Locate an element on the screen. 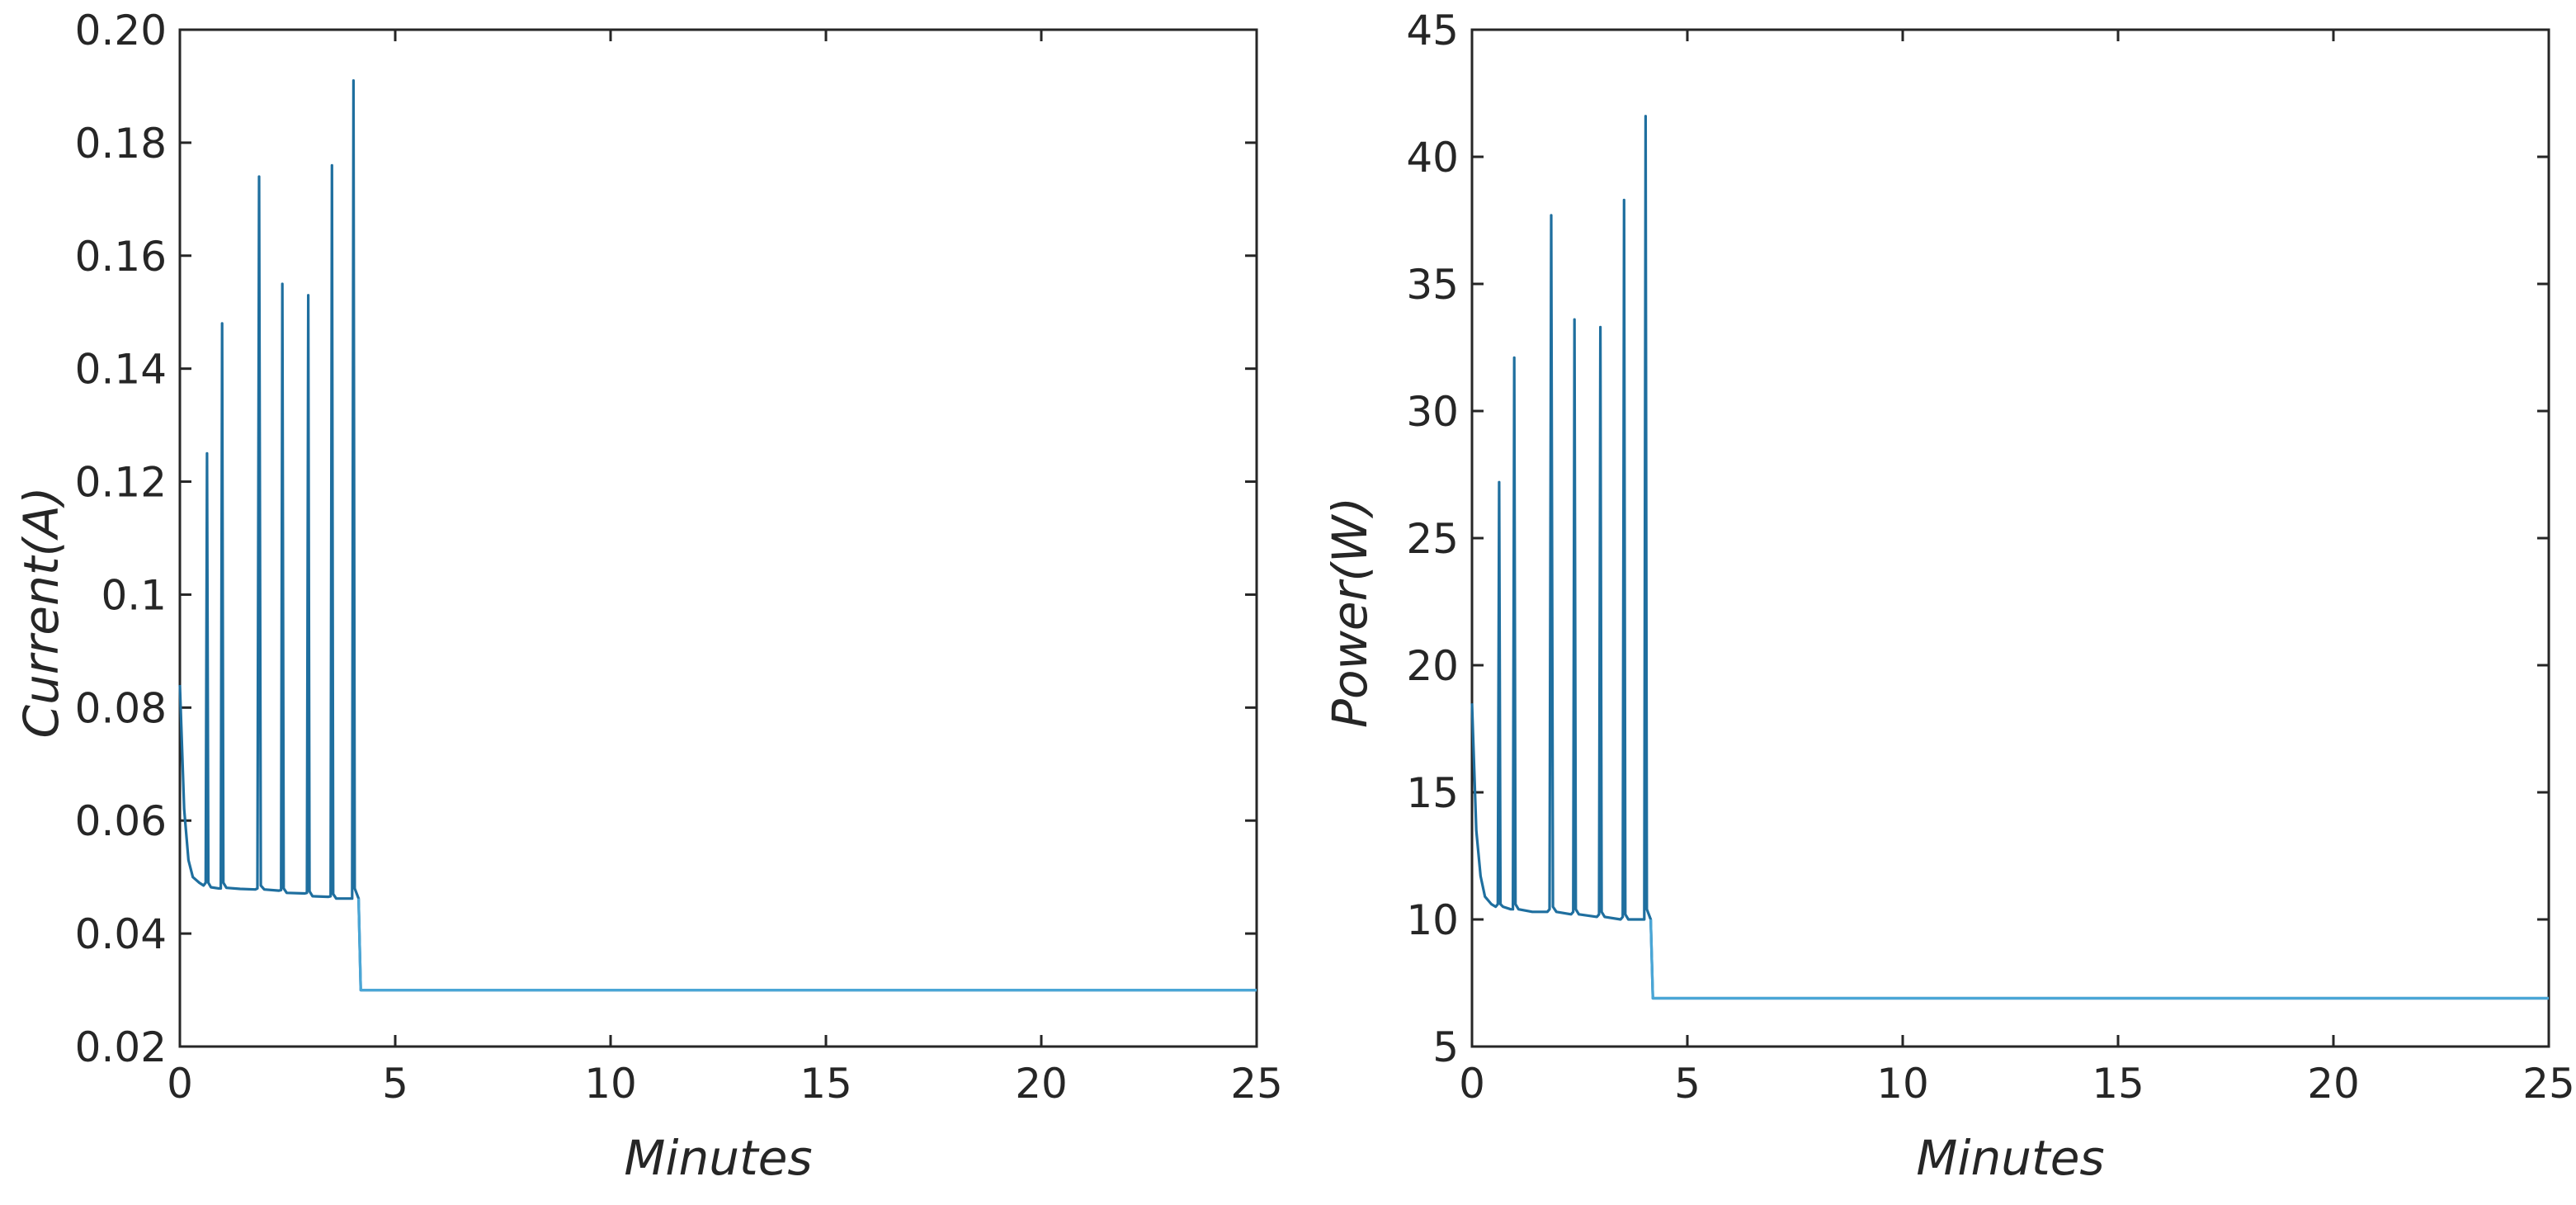 The height and width of the screenshot is (1205, 2576). y-tick-label: 0.18 is located at coordinates (121, 144).